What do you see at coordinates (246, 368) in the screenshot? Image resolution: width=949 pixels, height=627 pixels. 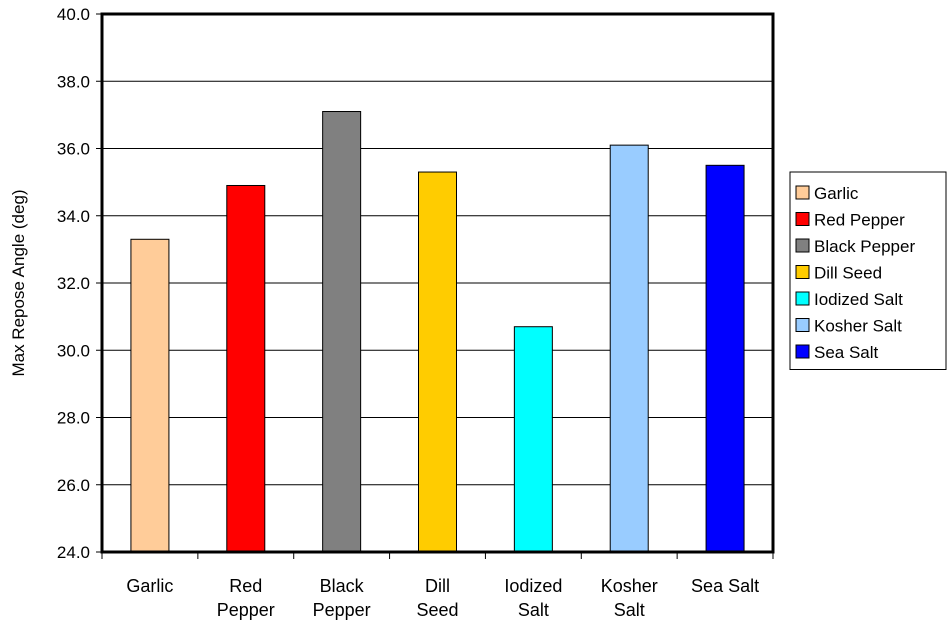 I see `bar-red-pepper` at bounding box center [246, 368].